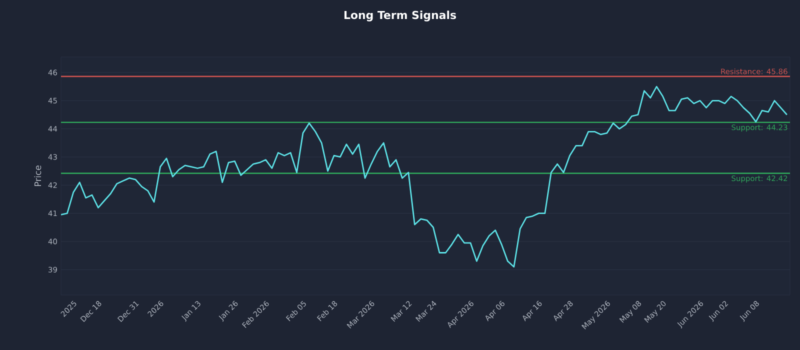 The width and height of the screenshot is (800, 350). What do you see at coordinates (38, 176) in the screenshot?
I see `y-axis-title: Price` at bounding box center [38, 176].